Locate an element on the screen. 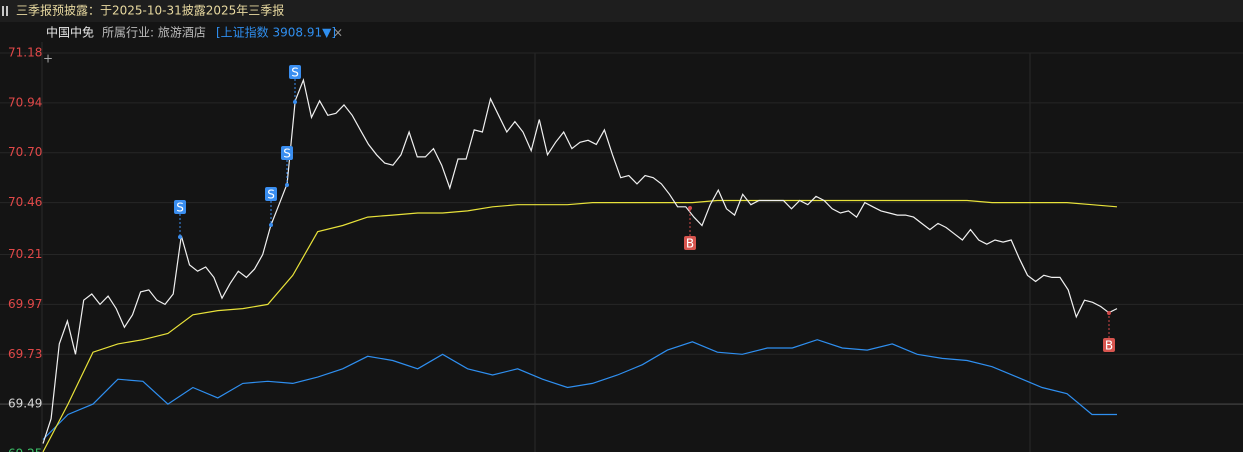 The width and height of the screenshot is (1243, 452). notice: 三季报预披露：于2025-10-31披露2025年三季报 is located at coordinates (150, 10).